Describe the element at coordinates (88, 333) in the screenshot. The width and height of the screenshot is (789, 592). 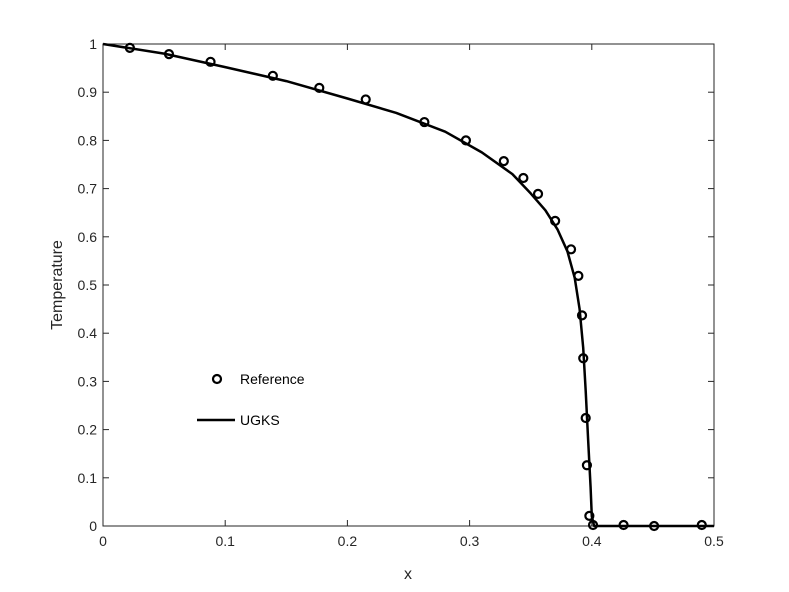
I see `y-tick-label: 0.4` at that location.